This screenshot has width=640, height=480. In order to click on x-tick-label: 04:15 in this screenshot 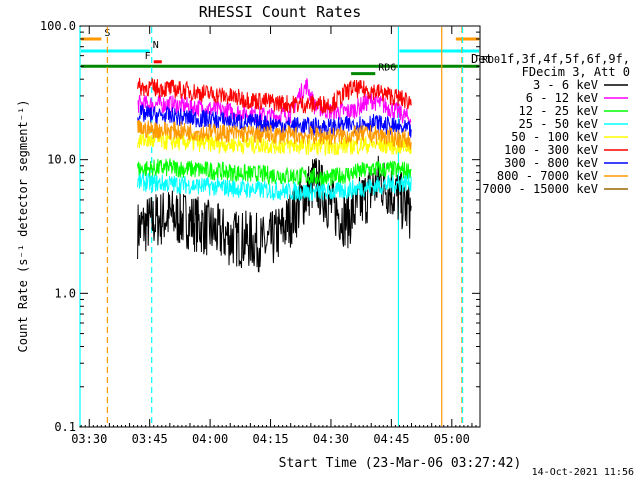, I will do `click(270, 439)`.